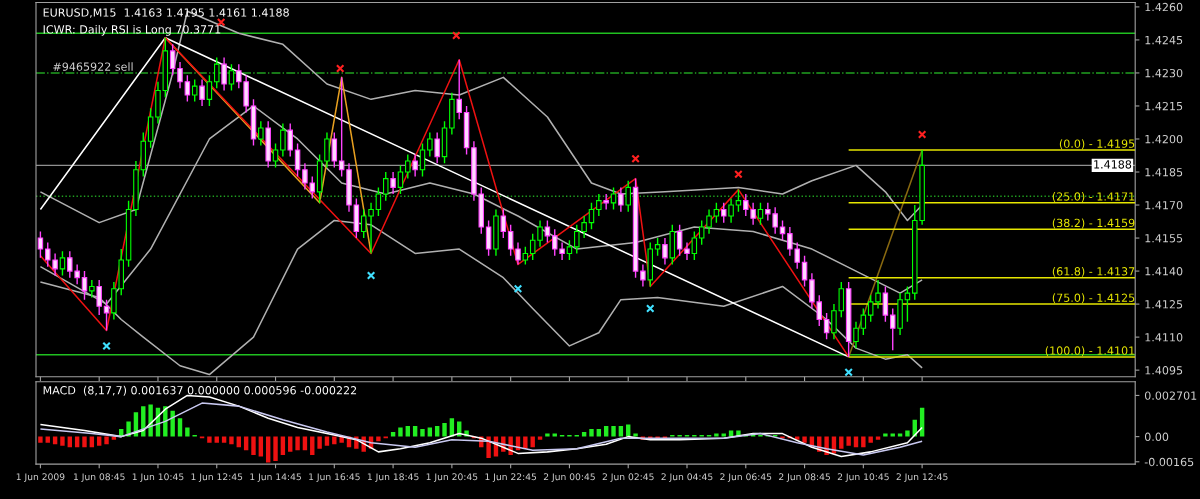 The width and height of the screenshot is (1200, 499). I want to click on x-tick-label: 1 Jun 2009, so click(40, 477).